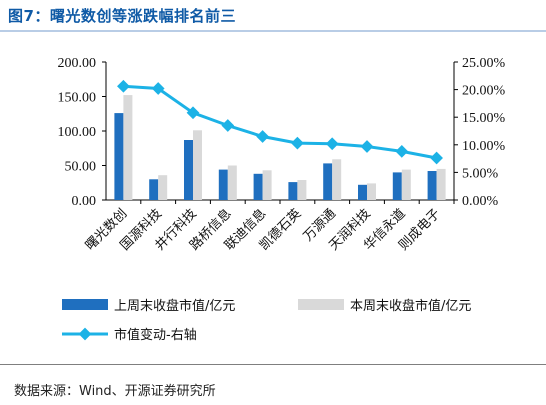 This screenshot has height=405, width=546. What do you see at coordinates (174, 306) in the screenshot?
I see `legend-label-last-week: 上周末收盘市值/亿元` at bounding box center [174, 306].